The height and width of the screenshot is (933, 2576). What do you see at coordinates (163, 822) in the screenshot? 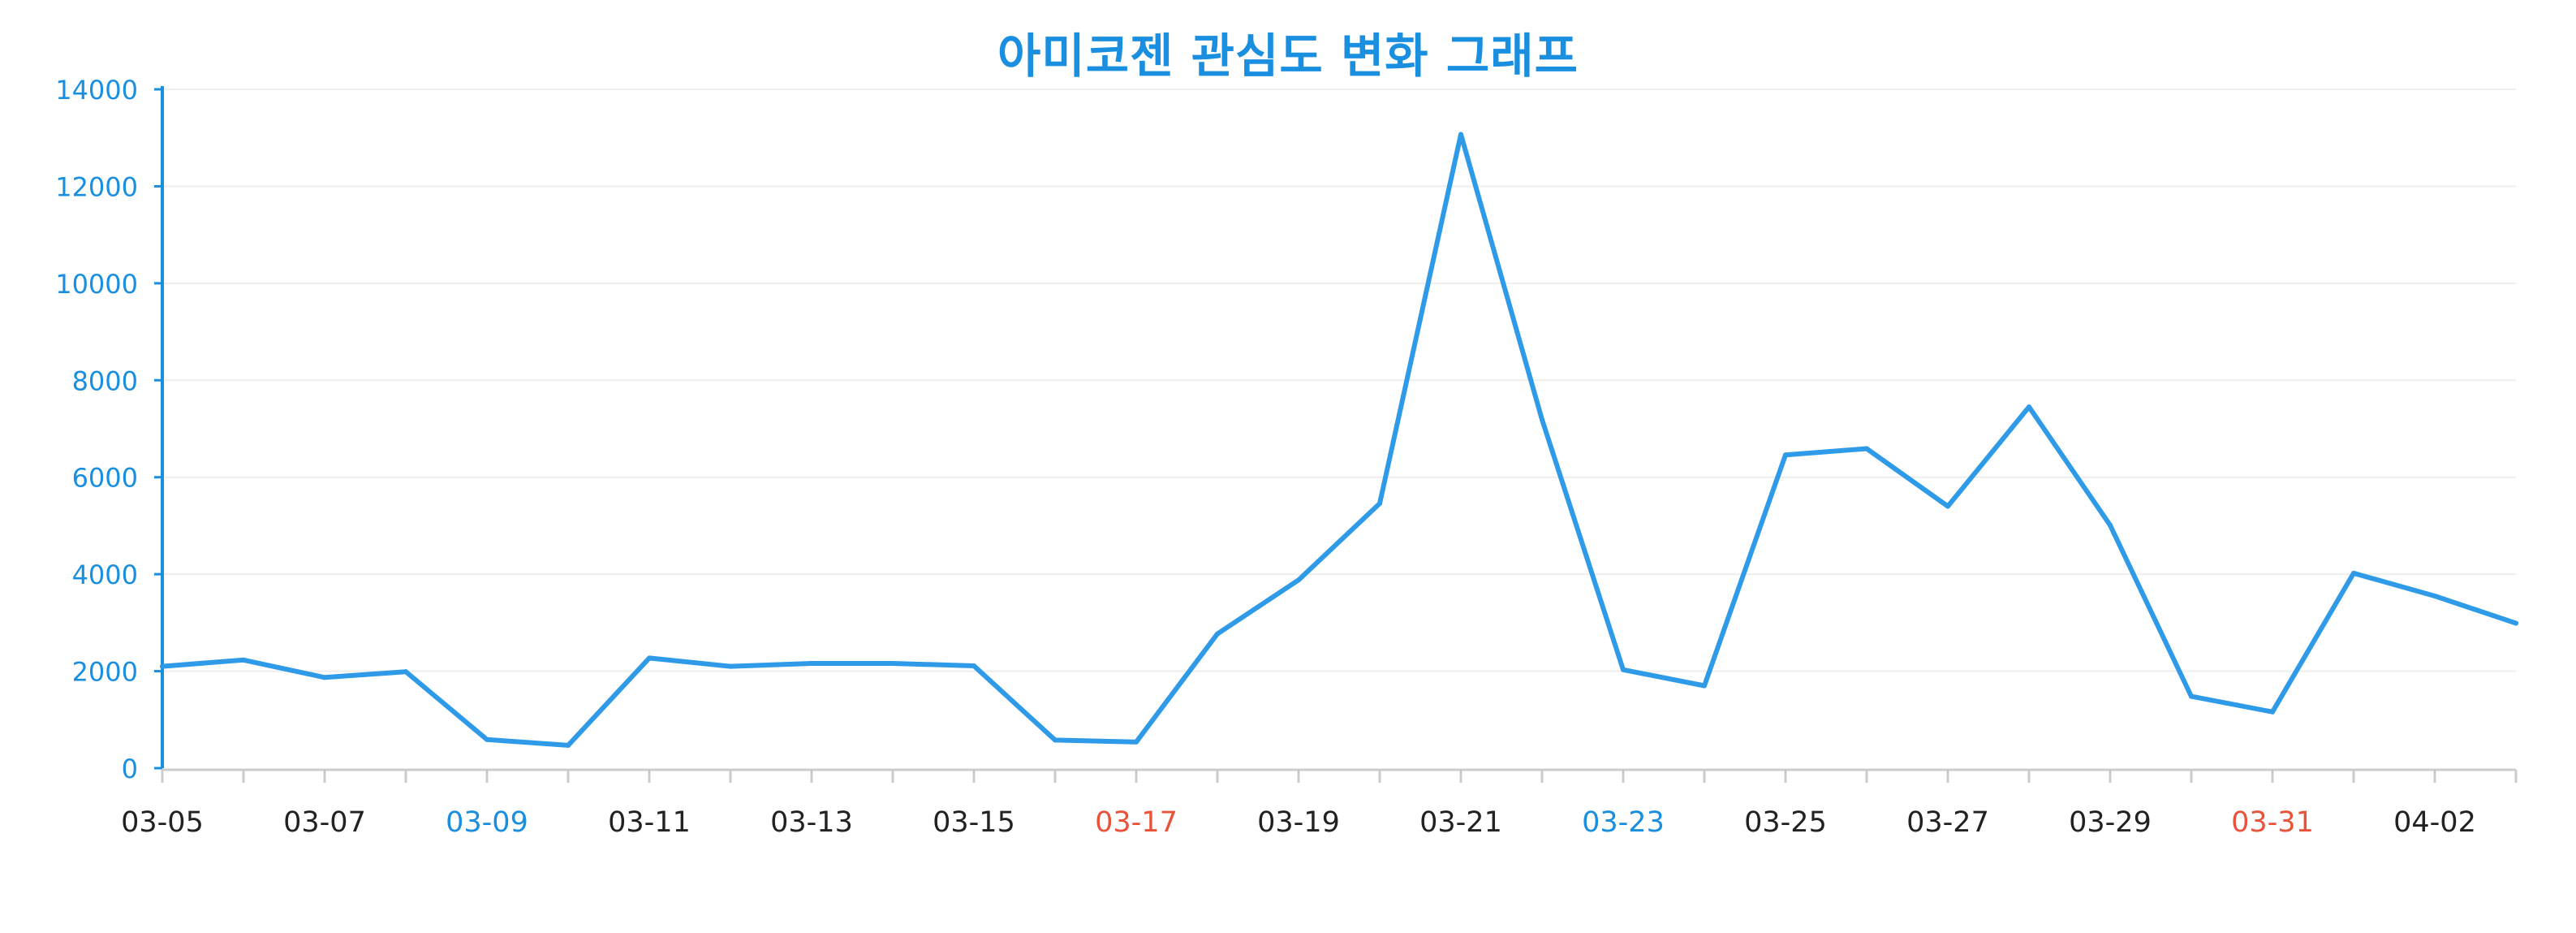
I see `x-tick-label: 03-05` at bounding box center [163, 822].